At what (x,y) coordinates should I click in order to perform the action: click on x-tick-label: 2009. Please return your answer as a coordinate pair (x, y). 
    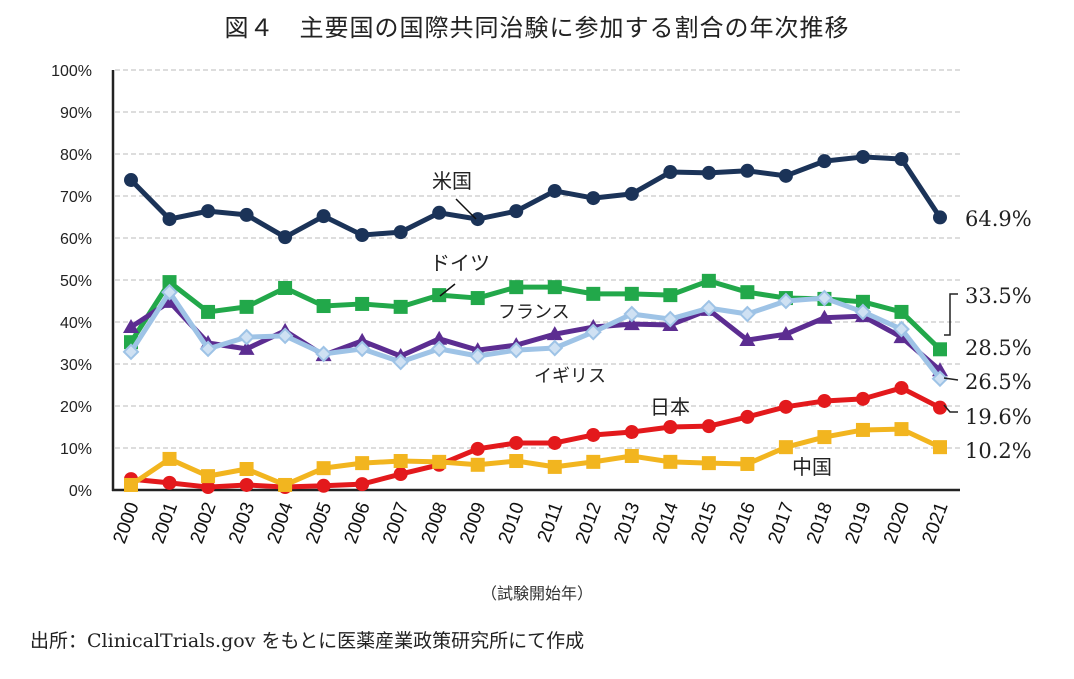
    Looking at the image, I should click on (473, 523).